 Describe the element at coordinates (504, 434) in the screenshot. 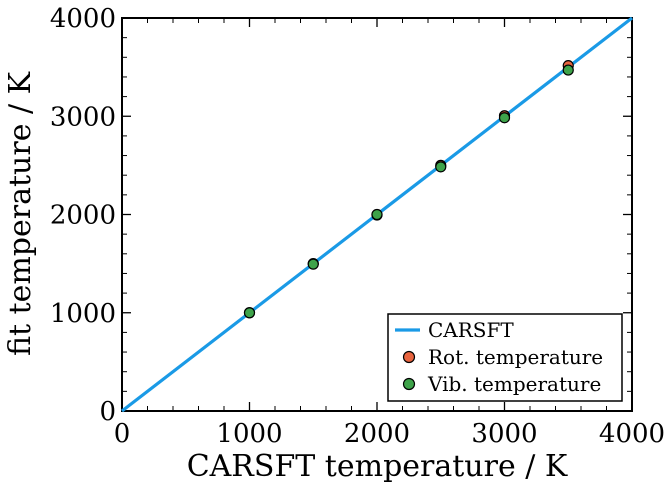

I see `x-tick-label: 3000` at that location.